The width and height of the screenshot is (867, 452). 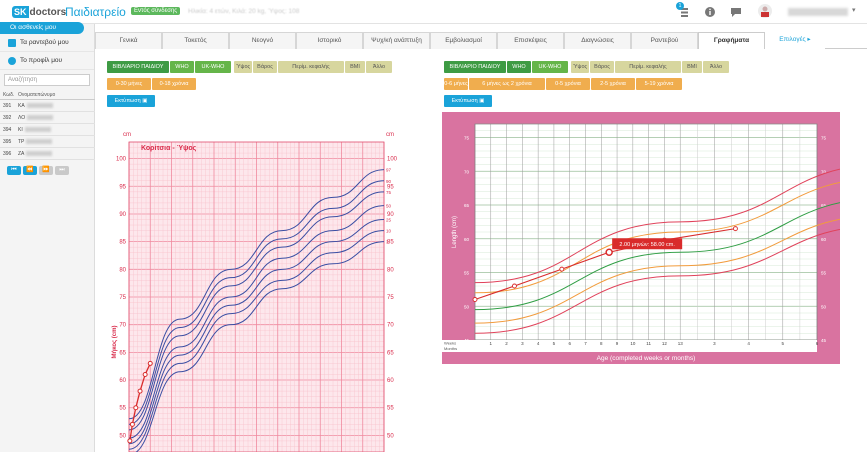 What do you see at coordinates (519, 67) in the screenshot?
I see `right-source-who: WHO` at bounding box center [519, 67].